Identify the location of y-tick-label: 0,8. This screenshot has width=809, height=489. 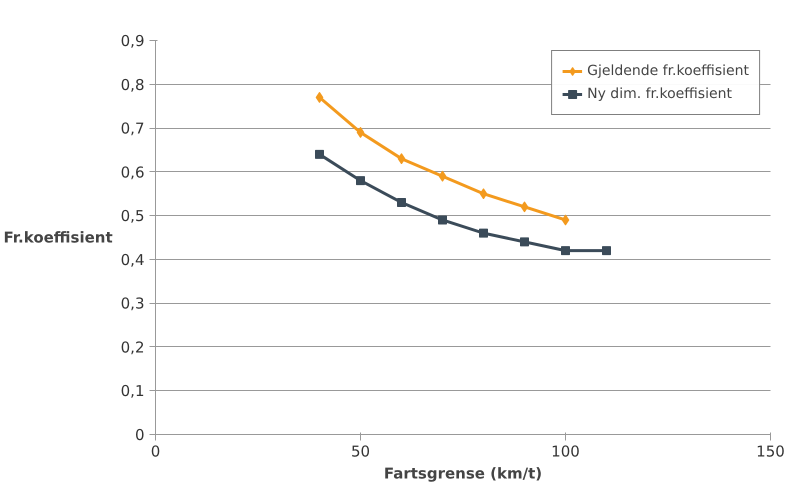
(132, 85).